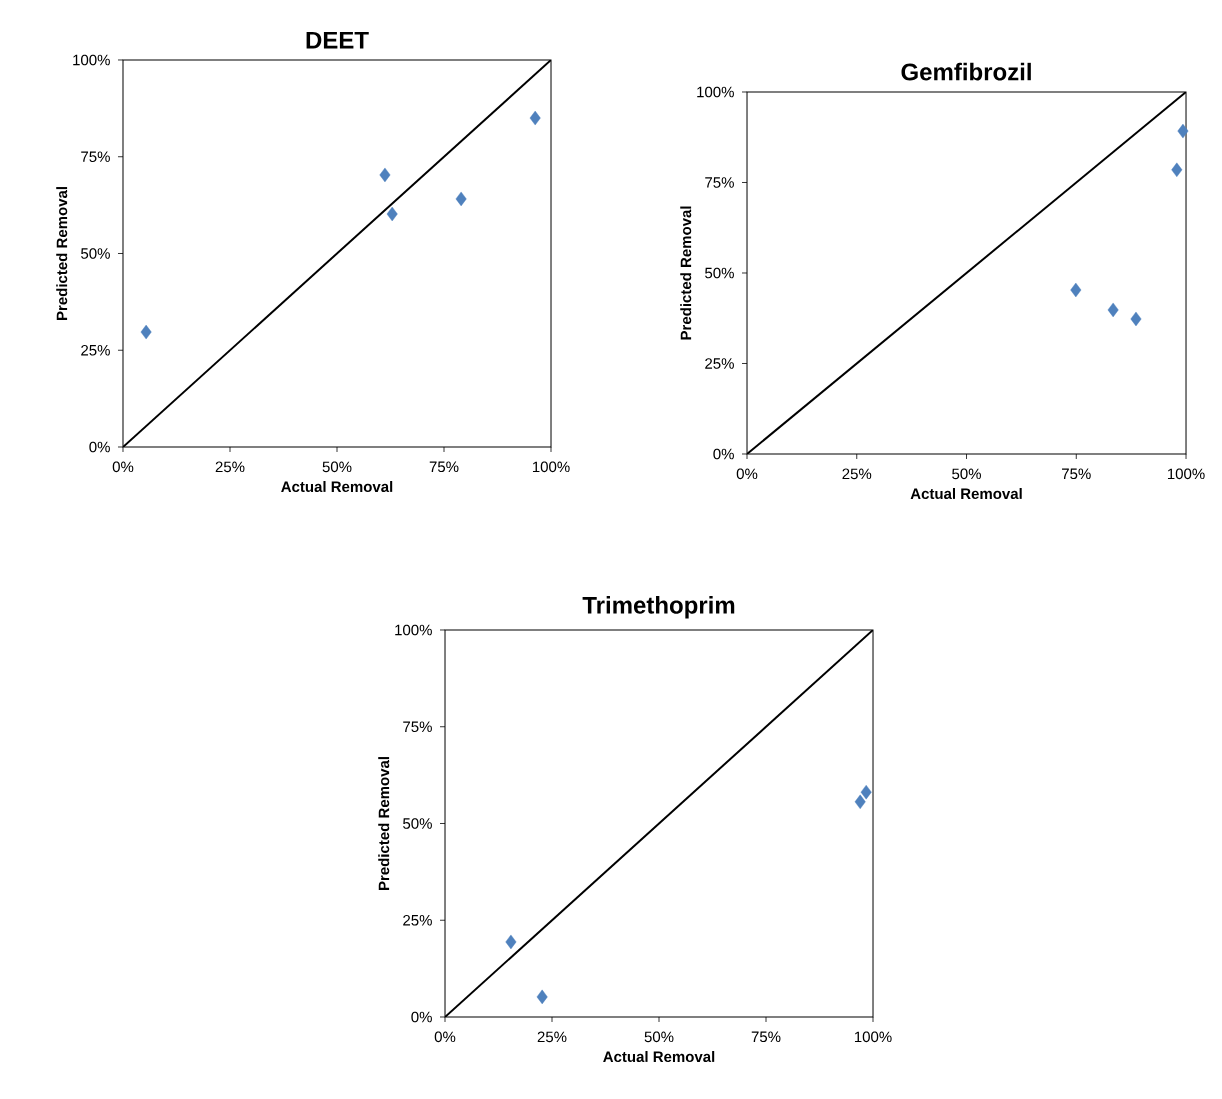 The width and height of the screenshot is (1222, 1099). I want to click on chart-title: Trimethoprim, so click(658, 607).